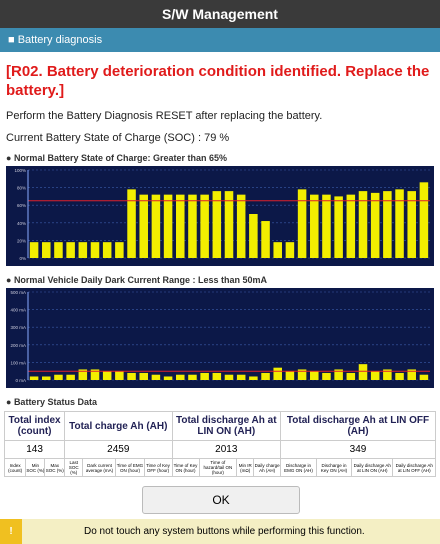 The height and width of the screenshot is (544, 440). Describe the element at coordinates (34, 426) in the screenshot. I see `summary-header: Total index (count)` at that location.